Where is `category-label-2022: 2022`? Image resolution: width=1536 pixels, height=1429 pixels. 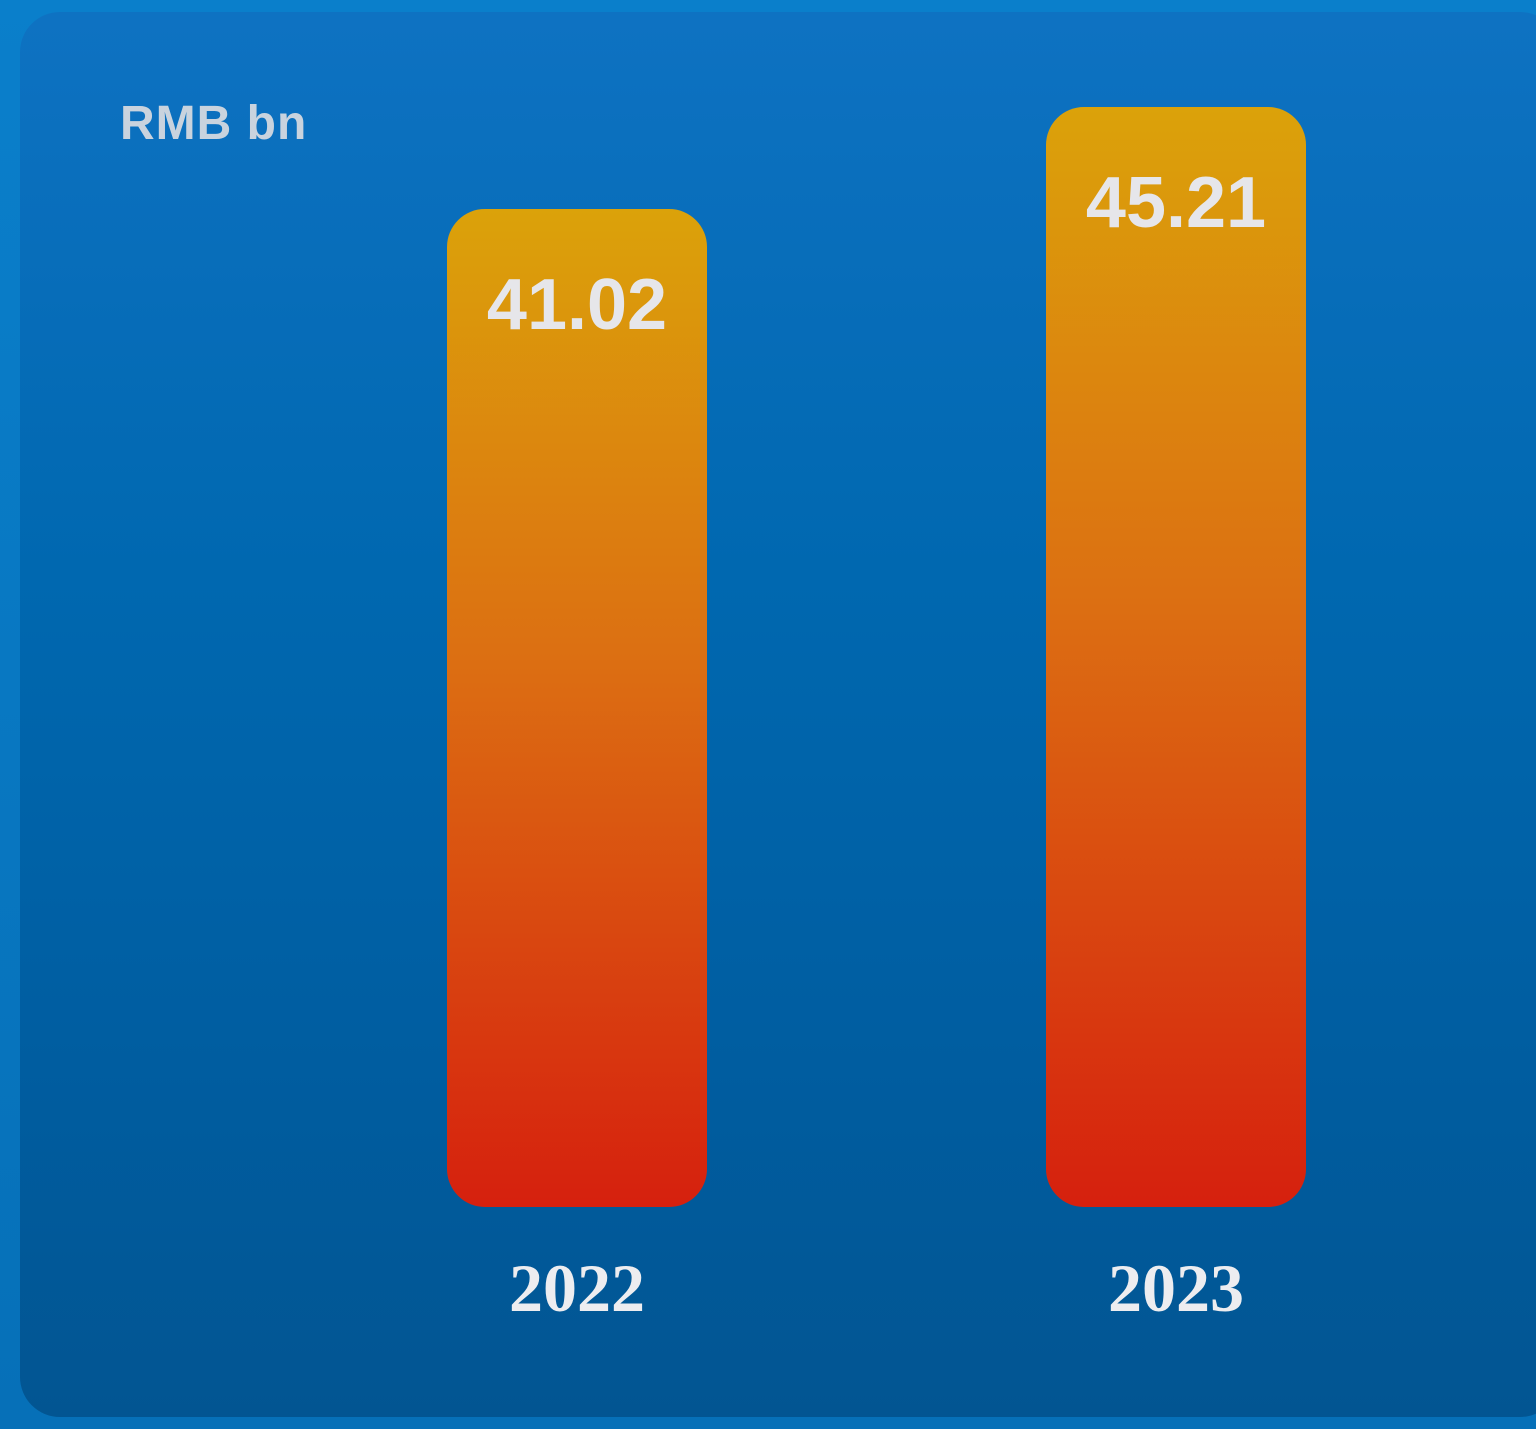
category-label-2022: 2022 is located at coordinates (577, 1288).